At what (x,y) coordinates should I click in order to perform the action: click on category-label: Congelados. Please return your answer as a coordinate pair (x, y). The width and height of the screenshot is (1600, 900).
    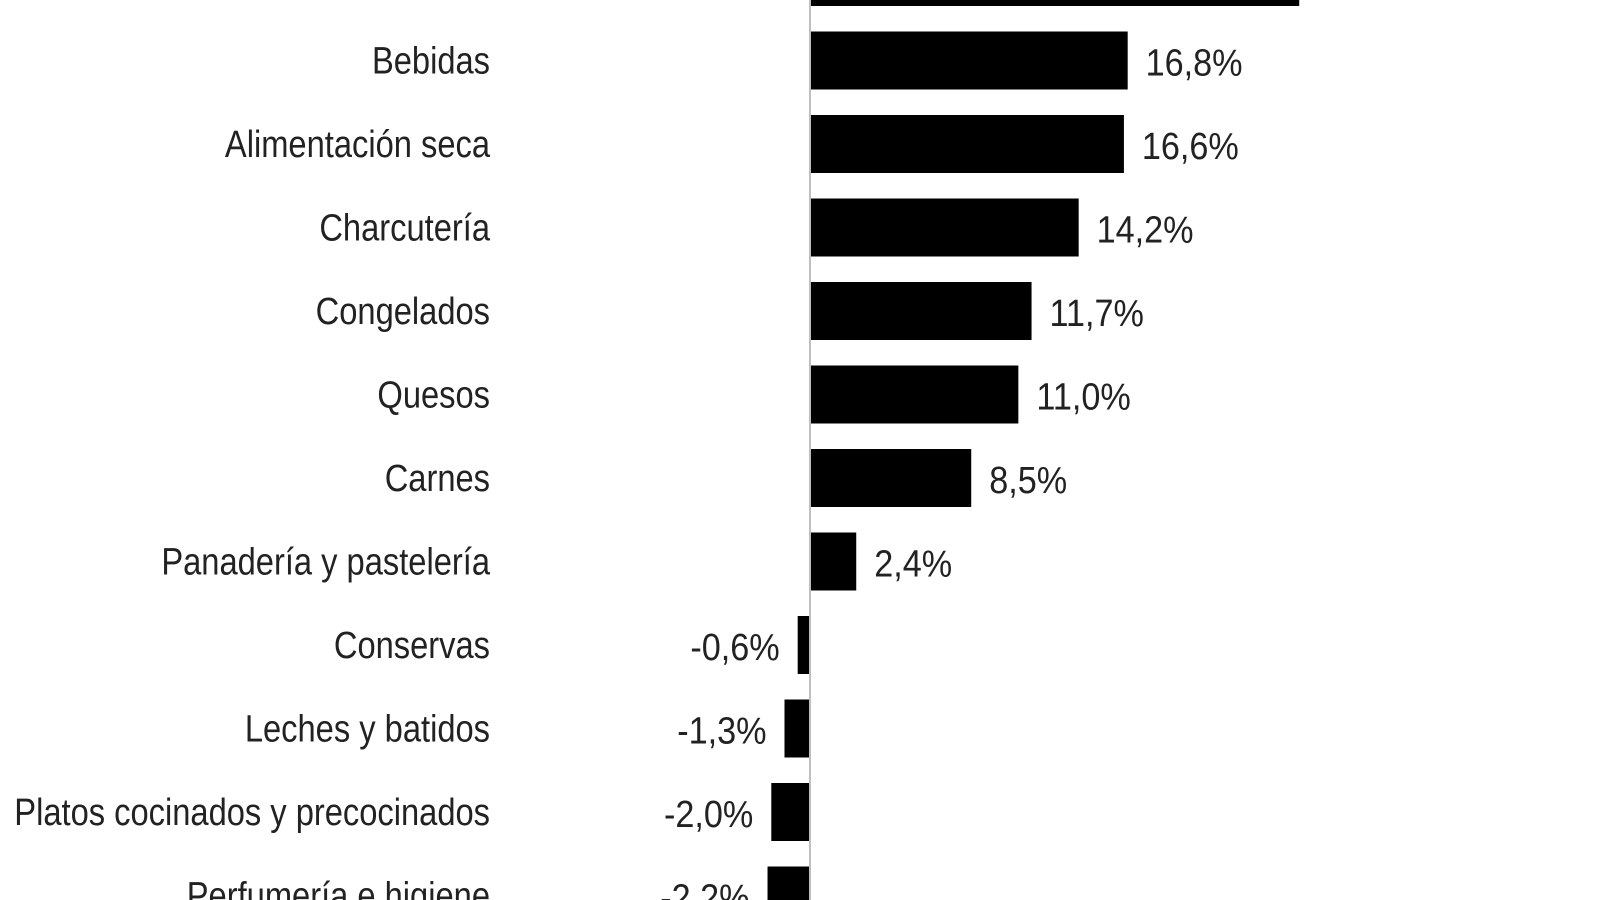
    Looking at the image, I should click on (403, 311).